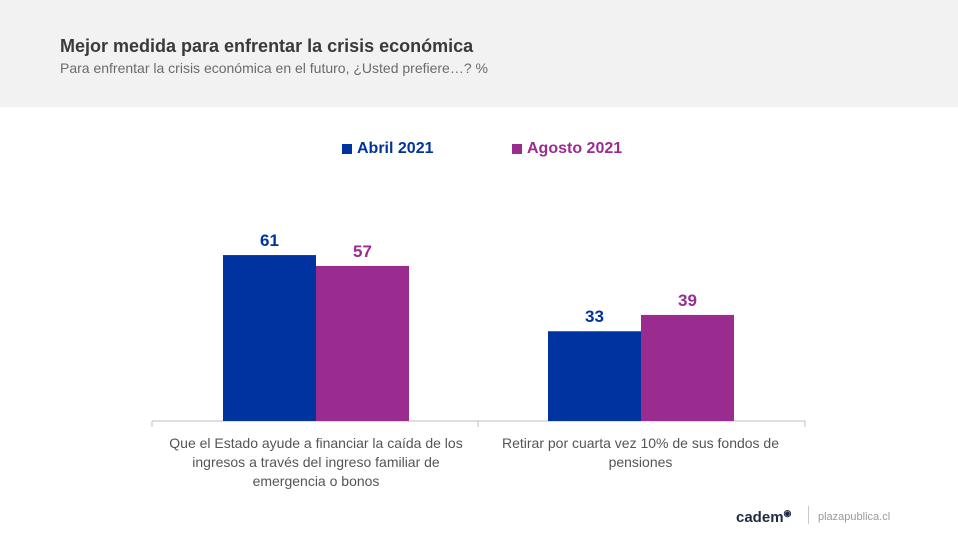  Describe the element at coordinates (808, 515) in the screenshot. I see `footer-divider` at that location.